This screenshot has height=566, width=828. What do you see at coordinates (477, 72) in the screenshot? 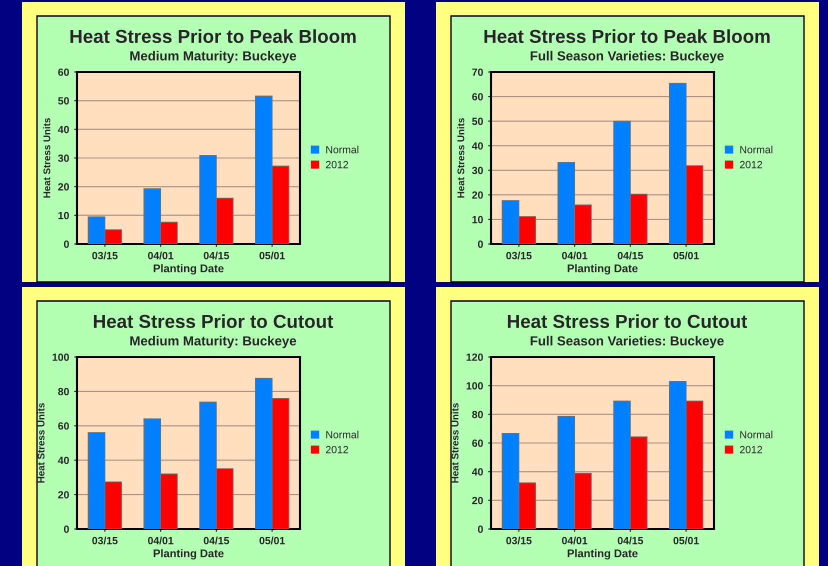
I see `y-tick-label: 70` at bounding box center [477, 72].